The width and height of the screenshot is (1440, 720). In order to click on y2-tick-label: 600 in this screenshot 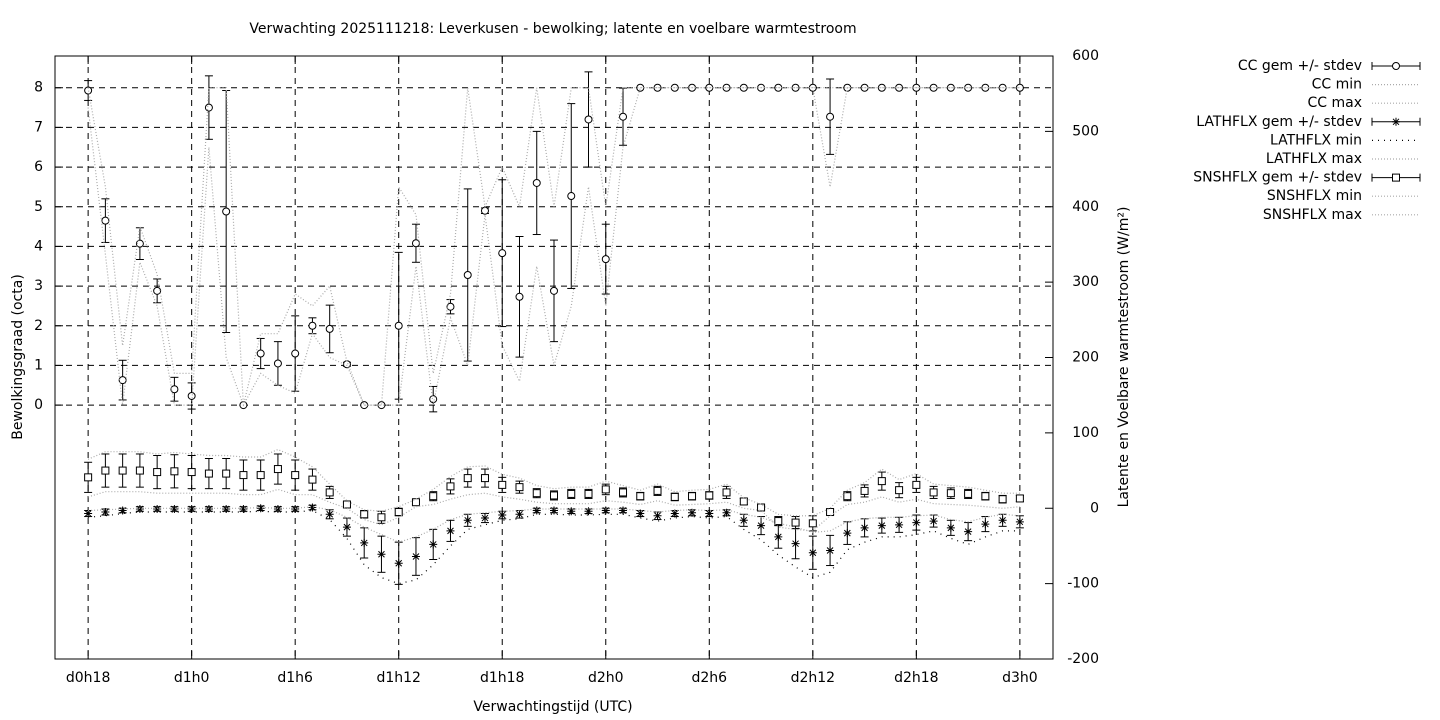, I will do `click(1085, 56)`.